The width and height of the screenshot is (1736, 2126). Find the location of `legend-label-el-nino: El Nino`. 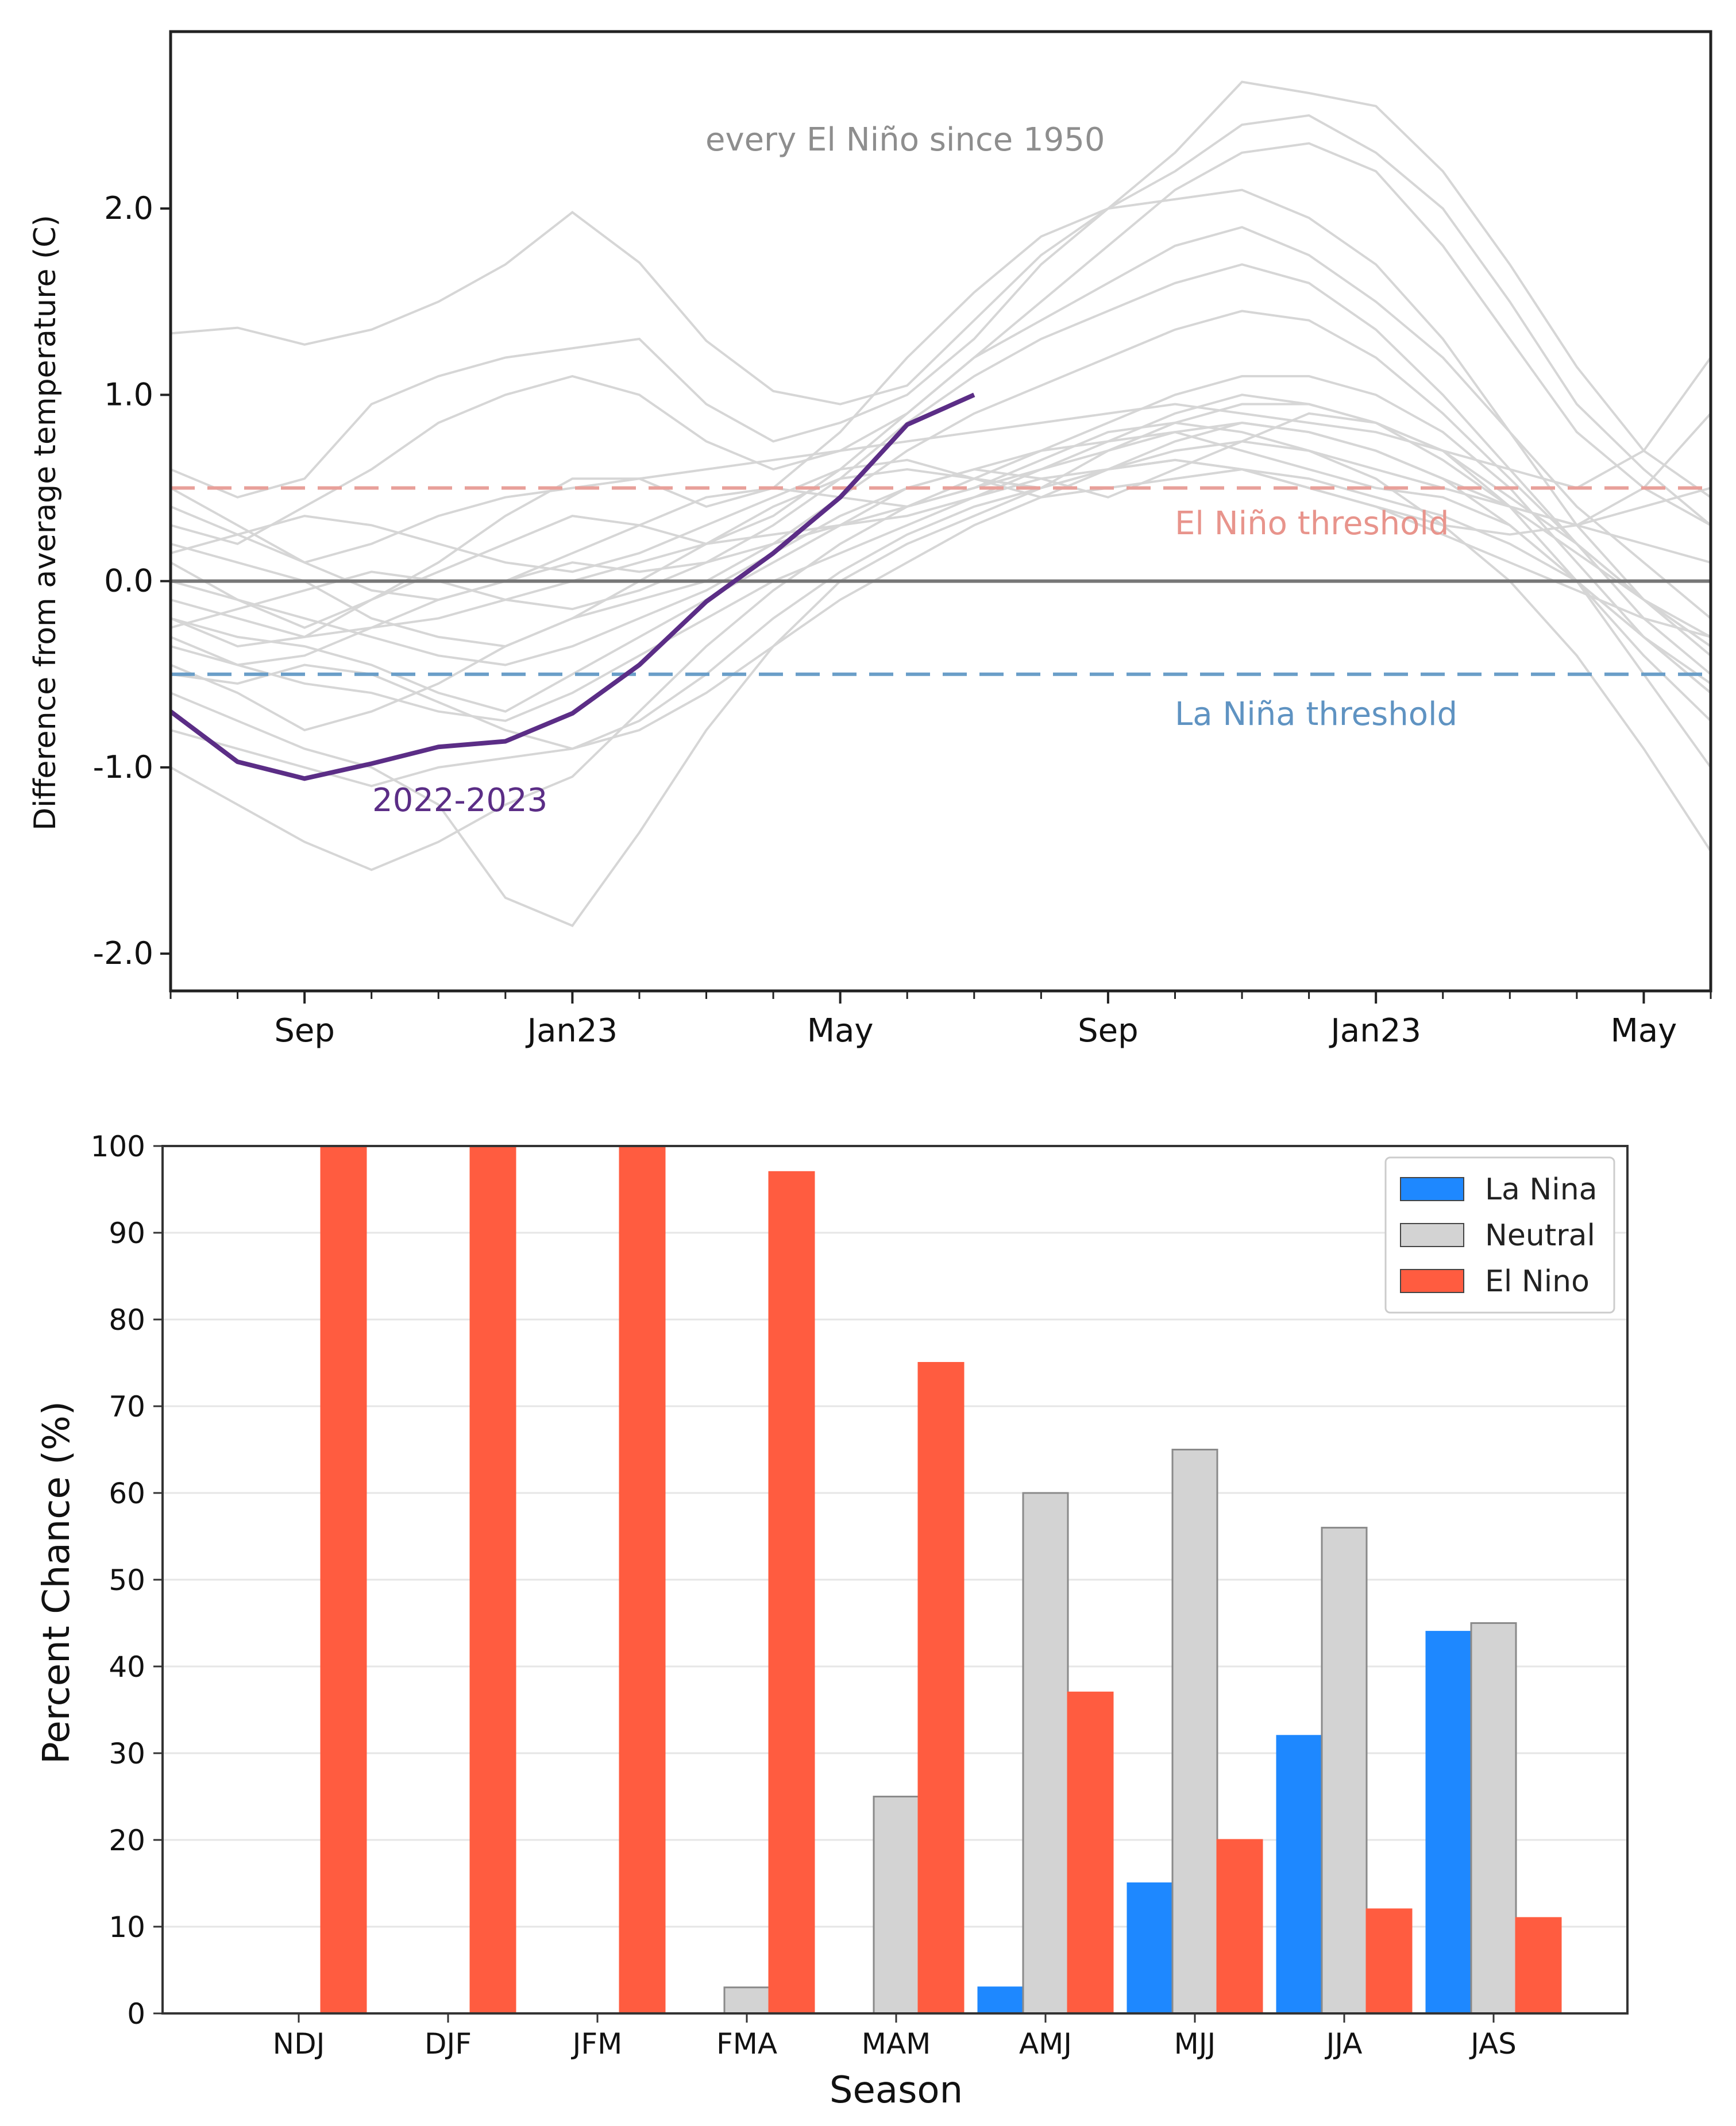

legend-label-el-nino: El Nino is located at coordinates (1537, 1281).